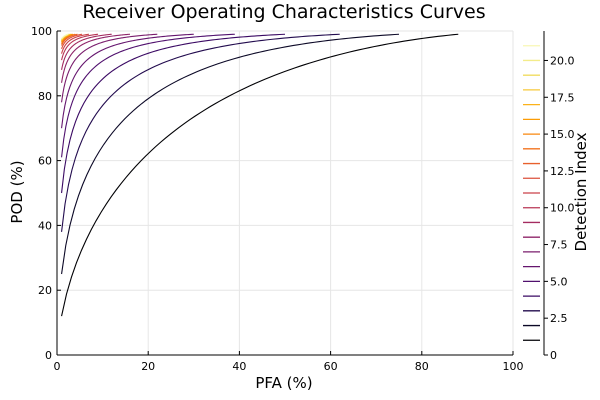 Image resolution: width=600 pixels, height=400 pixels. What do you see at coordinates (46, 193) in the screenshot?
I see `y-axis-ticks: 0 20 40 60 80 100` at bounding box center [46, 193].